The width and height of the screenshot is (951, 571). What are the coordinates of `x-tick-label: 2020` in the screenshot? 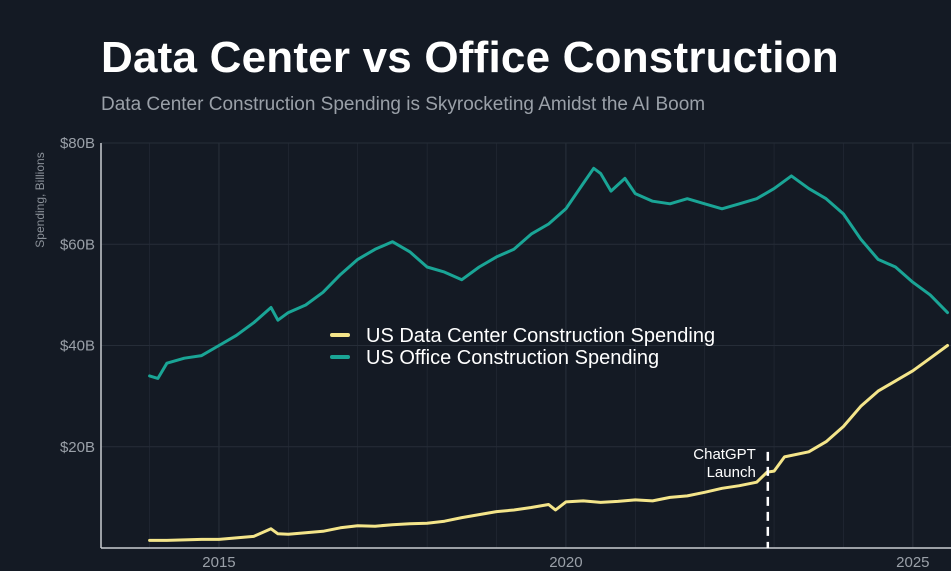 It's located at (565, 562).